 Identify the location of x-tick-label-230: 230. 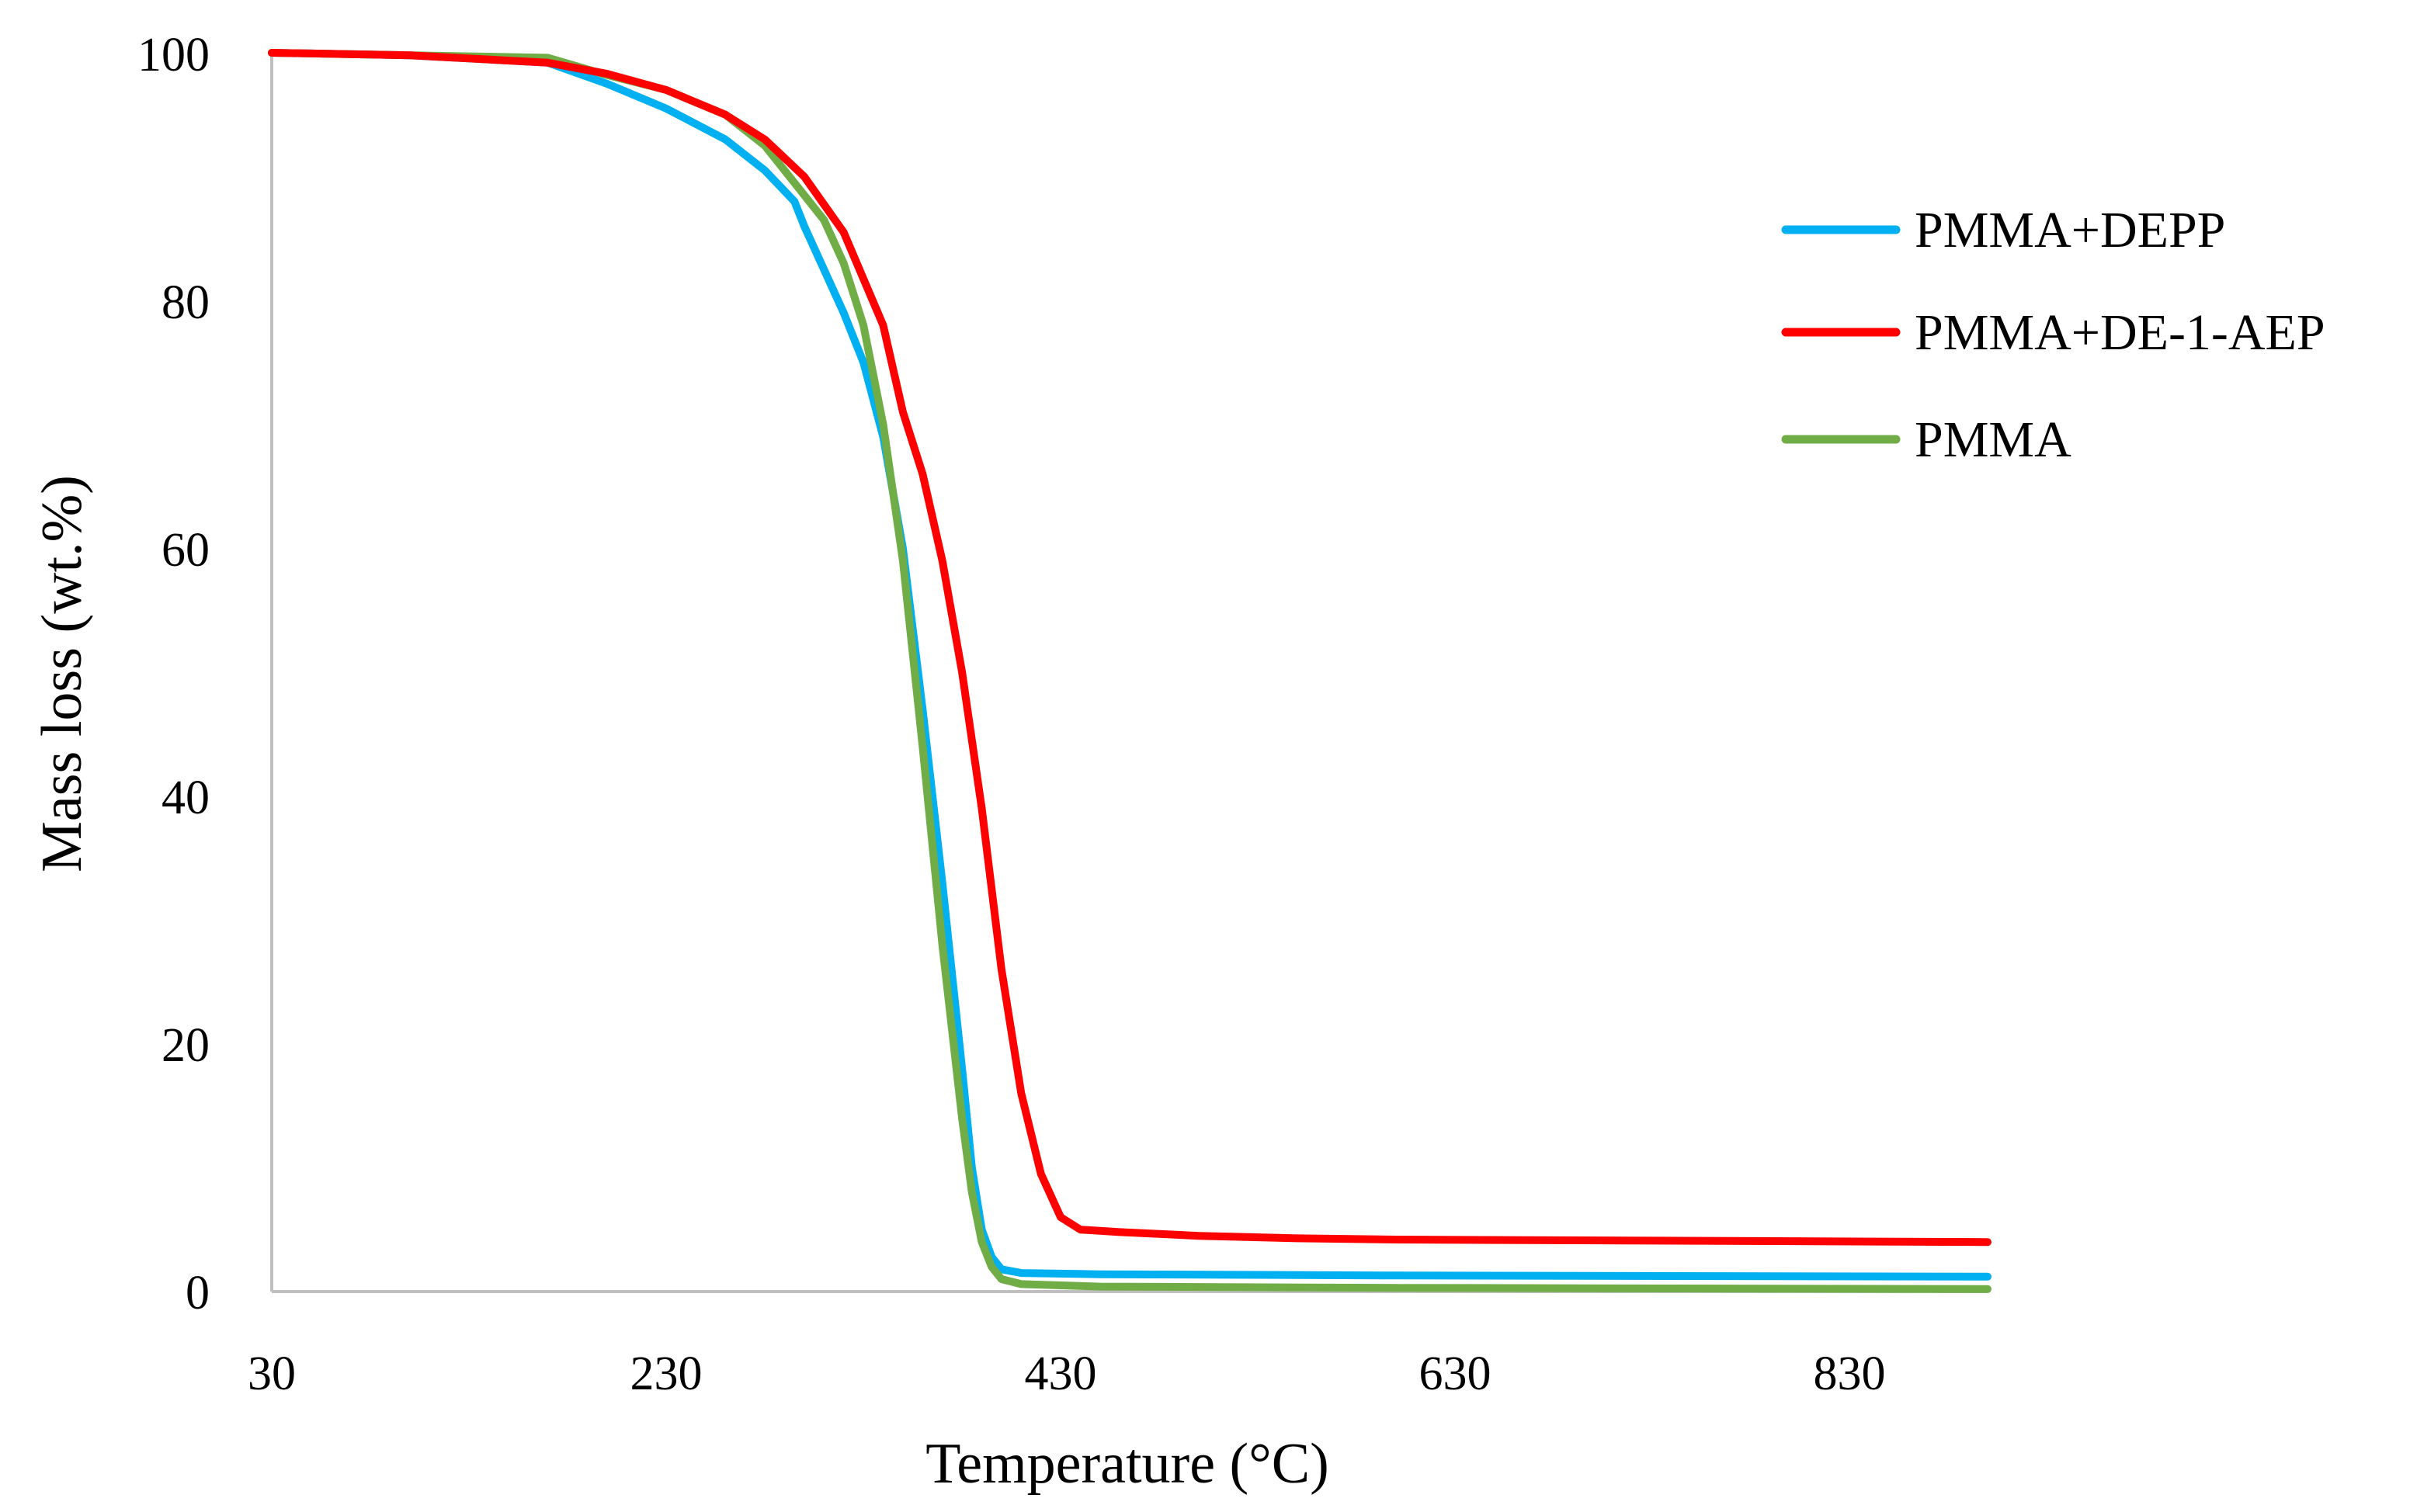
(666, 1373).